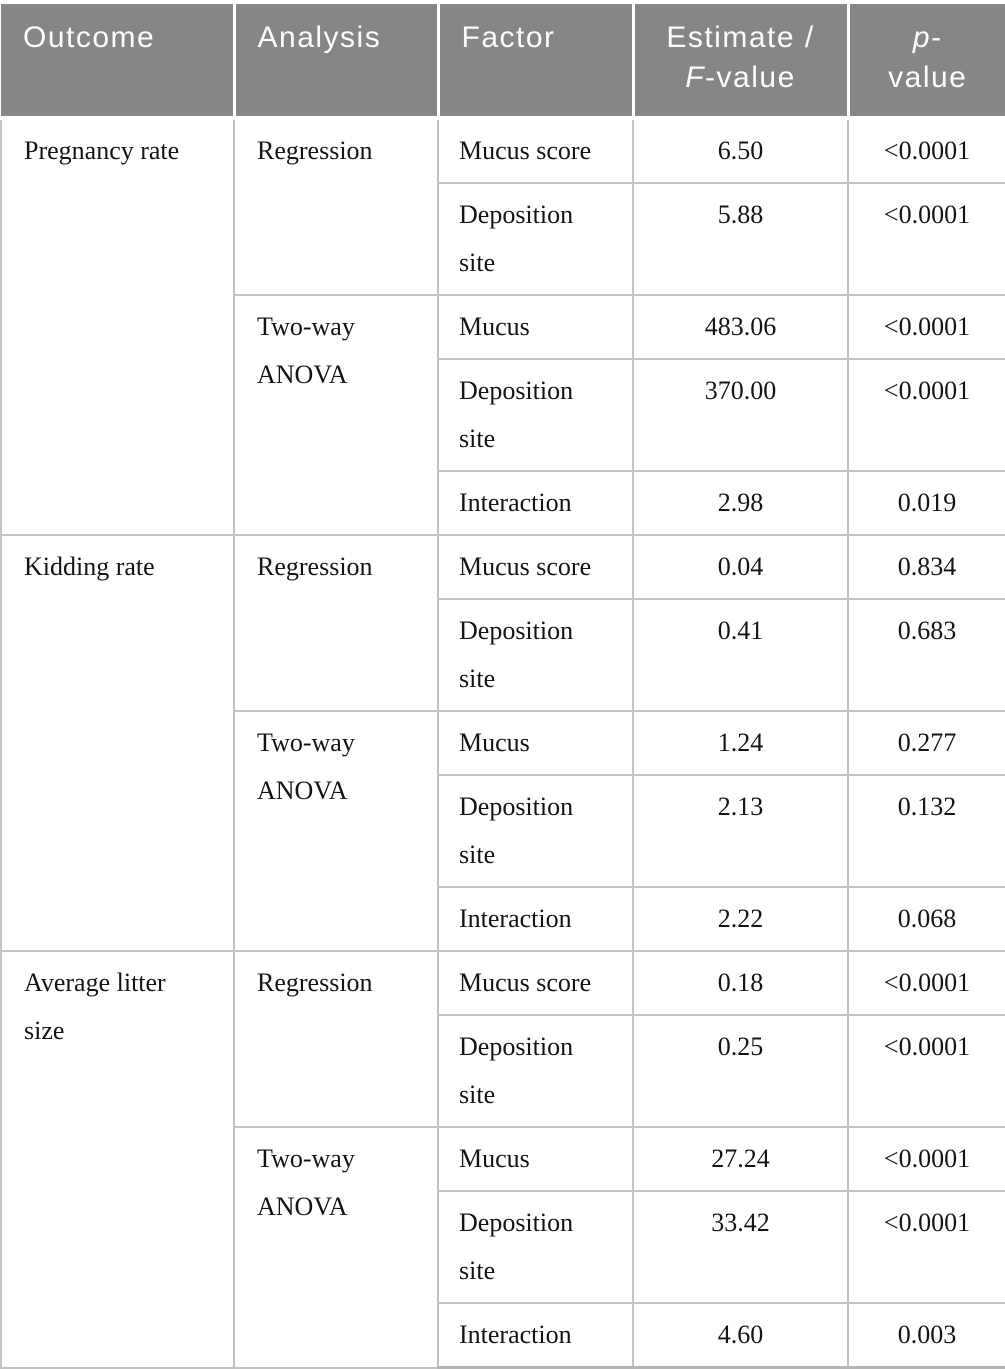  What do you see at coordinates (740, 655) in the screenshot?
I see `estimate-cell: 0.41` at bounding box center [740, 655].